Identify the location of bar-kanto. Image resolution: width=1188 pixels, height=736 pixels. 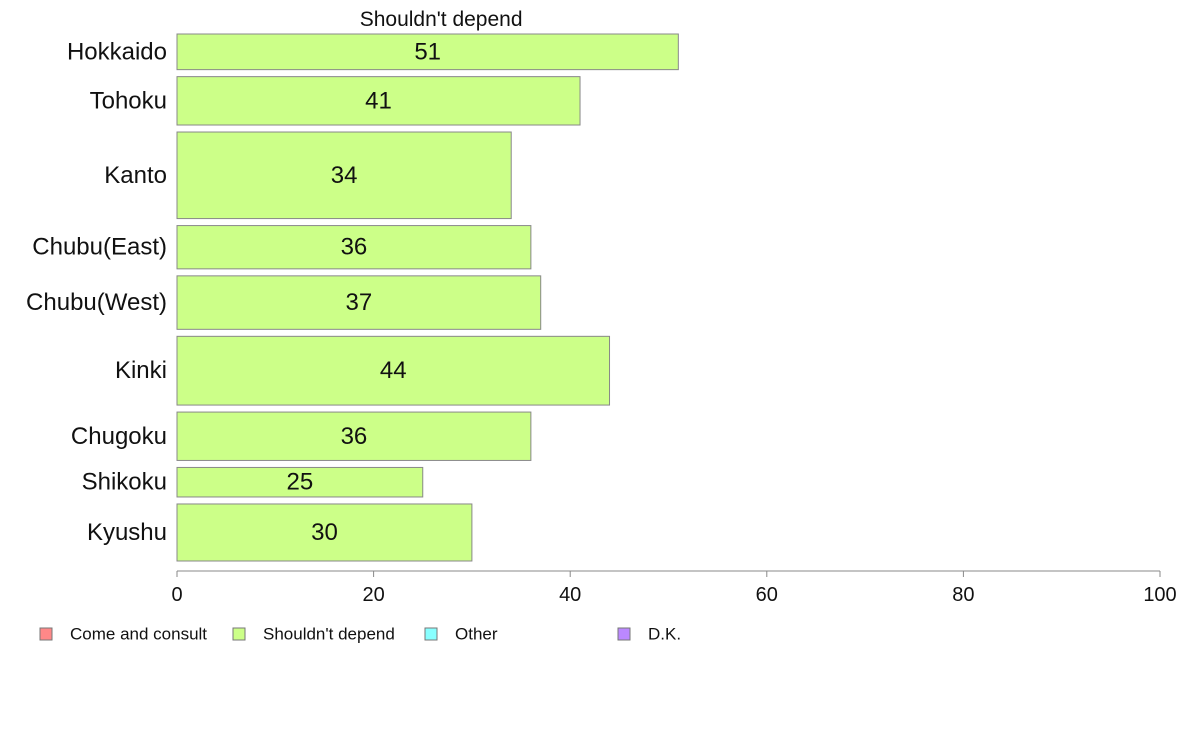
(344, 175).